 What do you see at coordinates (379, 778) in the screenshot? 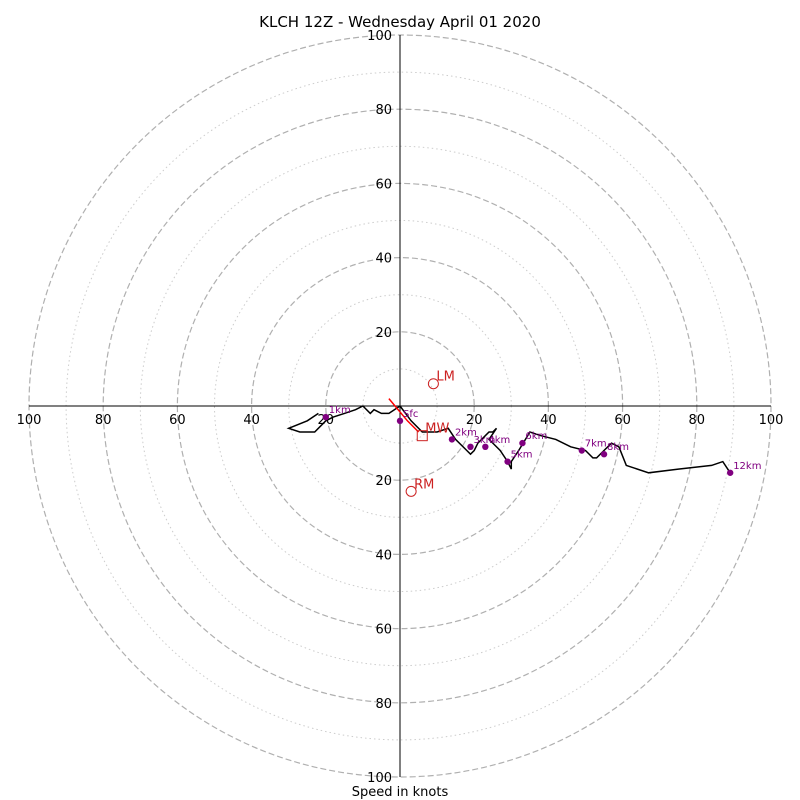
I see `y-tick-bottom-100: 100` at bounding box center [379, 778].